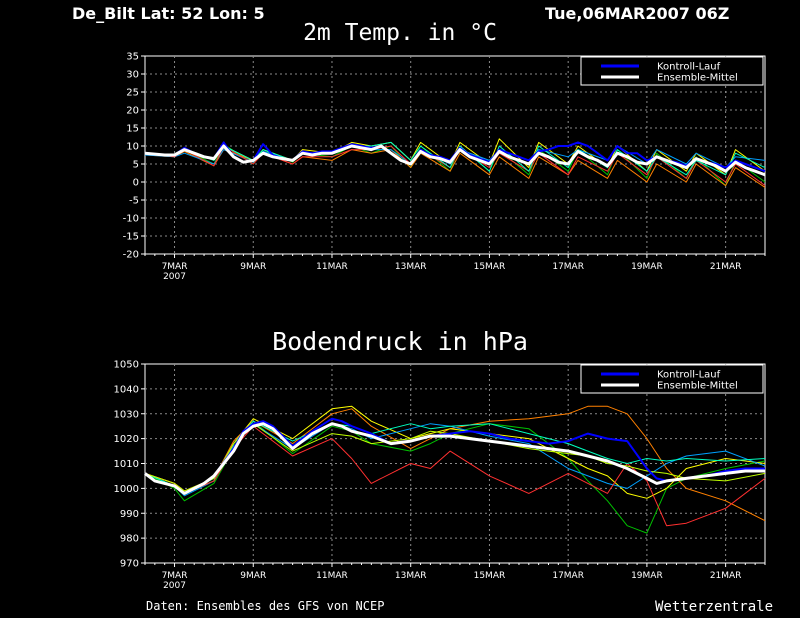  I want to click on y-tick-label: 30, so click(132, 75).